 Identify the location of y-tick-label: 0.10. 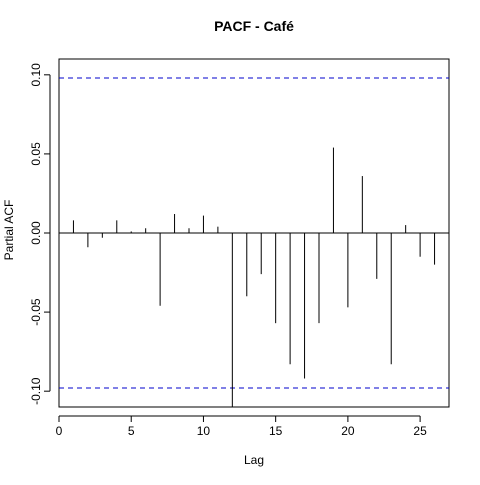
(36, 75).